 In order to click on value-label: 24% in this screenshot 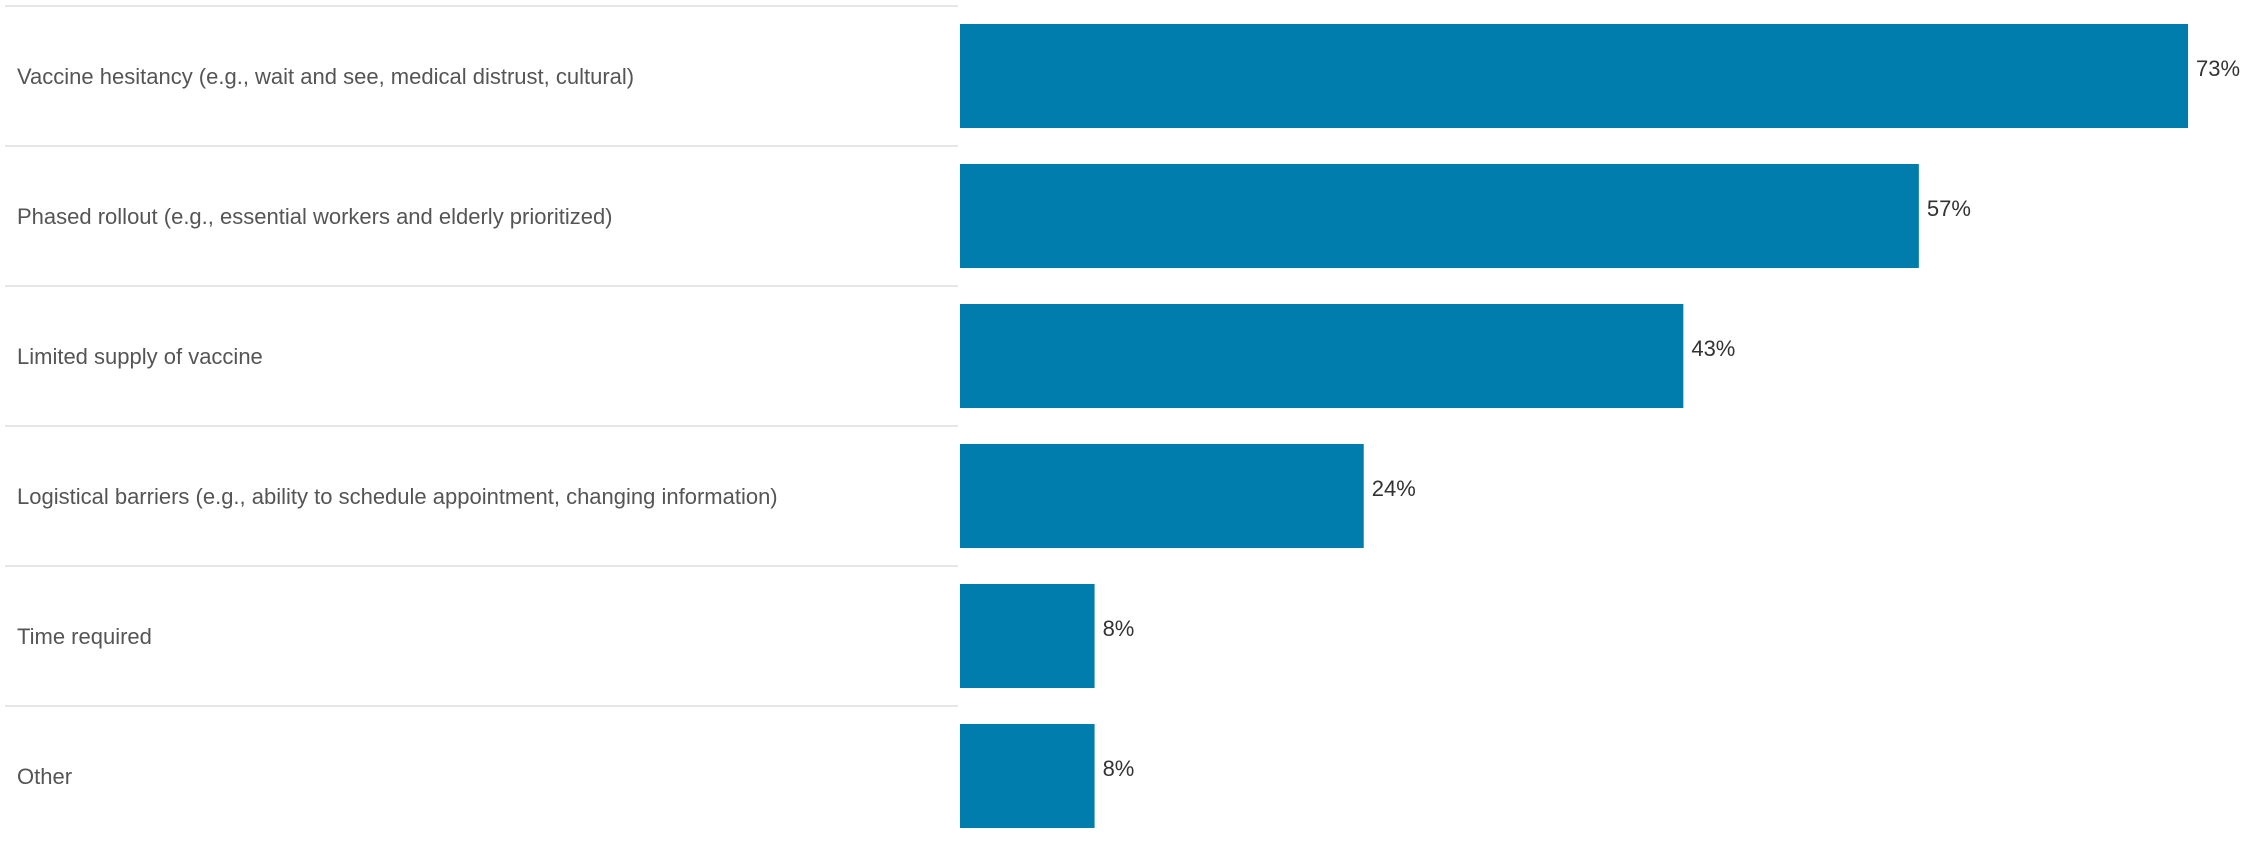, I will do `click(1394, 488)`.